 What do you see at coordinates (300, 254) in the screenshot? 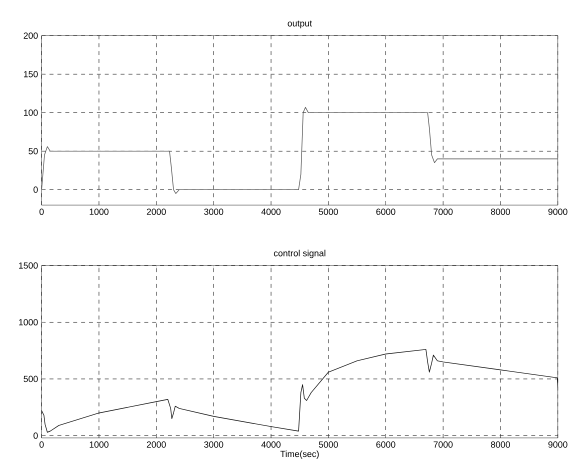
I see `chart-title: control signal` at bounding box center [300, 254].